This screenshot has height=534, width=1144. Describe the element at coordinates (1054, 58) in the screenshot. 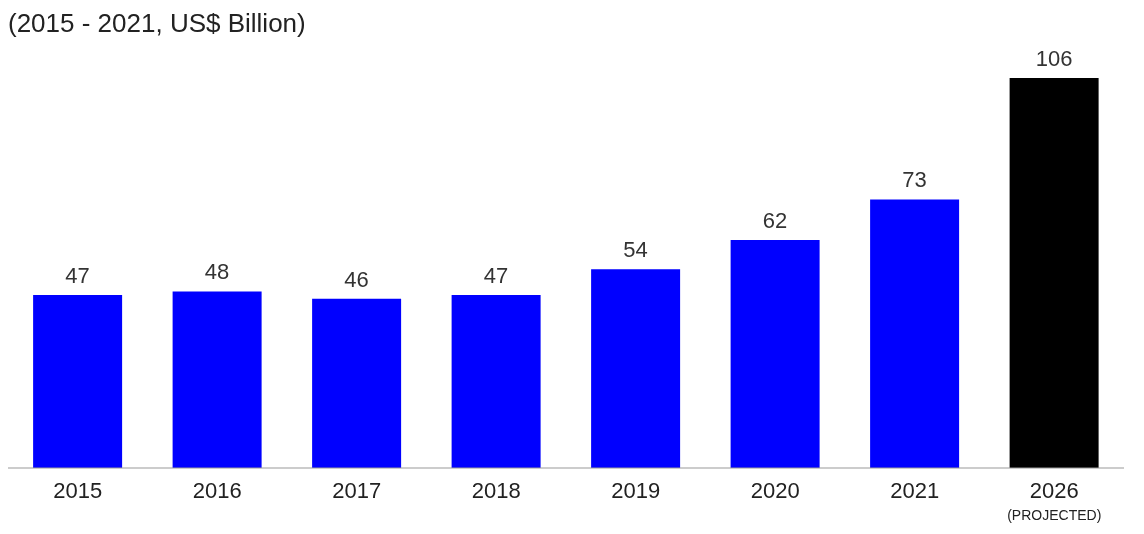

I see `data-label: 106` at that location.